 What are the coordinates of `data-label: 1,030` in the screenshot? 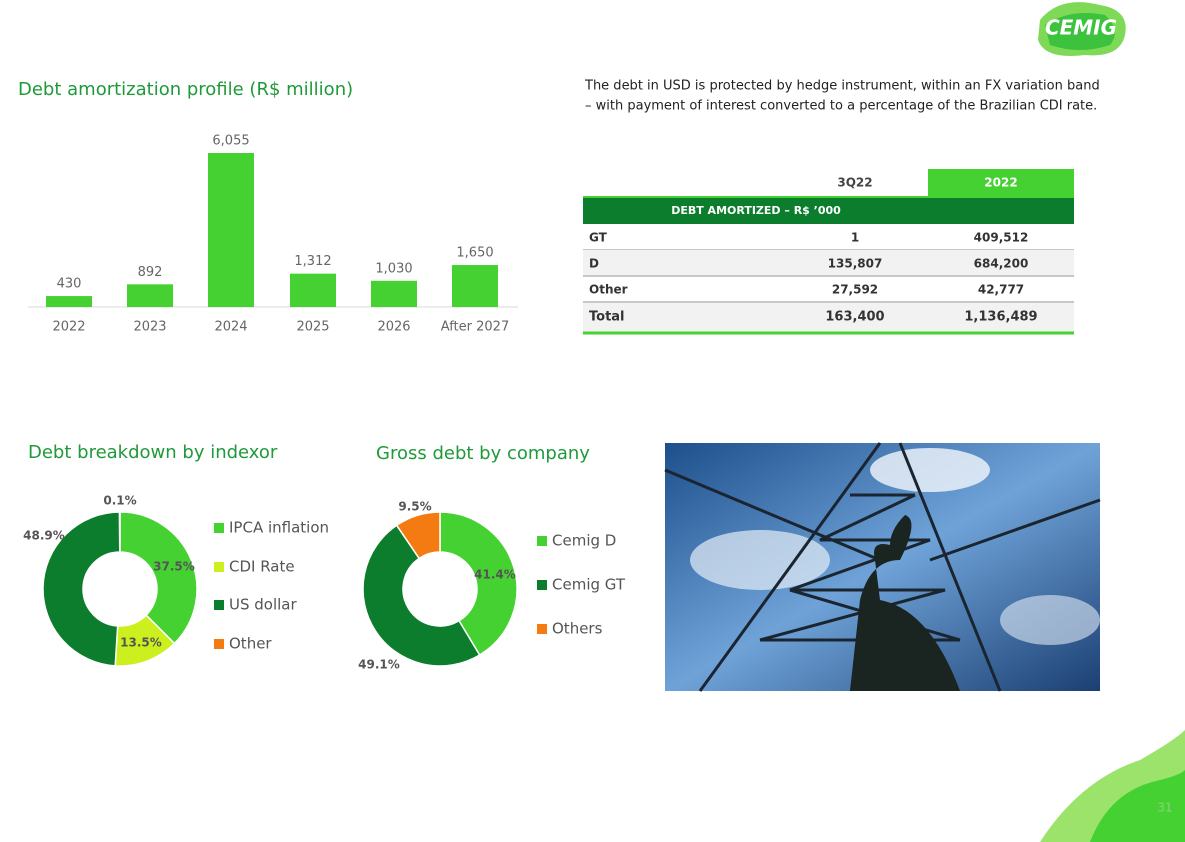 It's located at (393, 268).